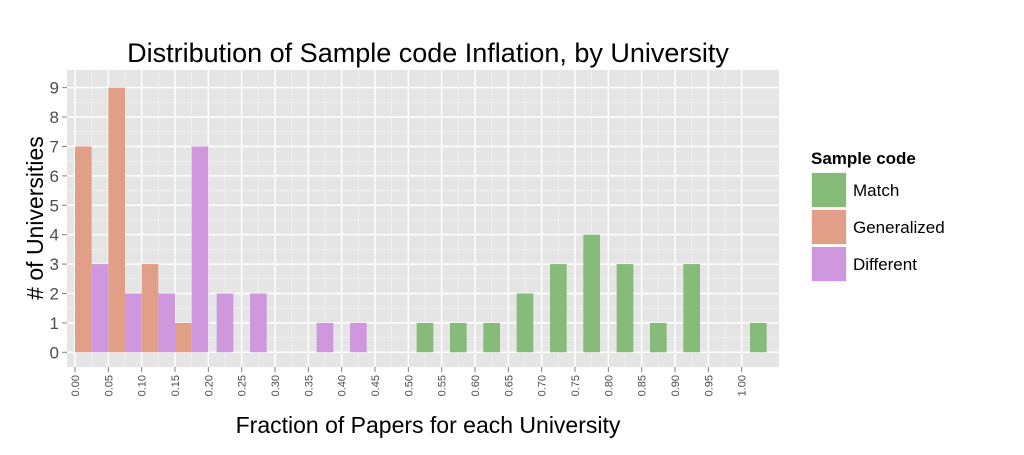 This screenshot has width=1024, height=455. What do you see at coordinates (709, 385) in the screenshot?
I see `x-tick-label: 0.95` at bounding box center [709, 385].